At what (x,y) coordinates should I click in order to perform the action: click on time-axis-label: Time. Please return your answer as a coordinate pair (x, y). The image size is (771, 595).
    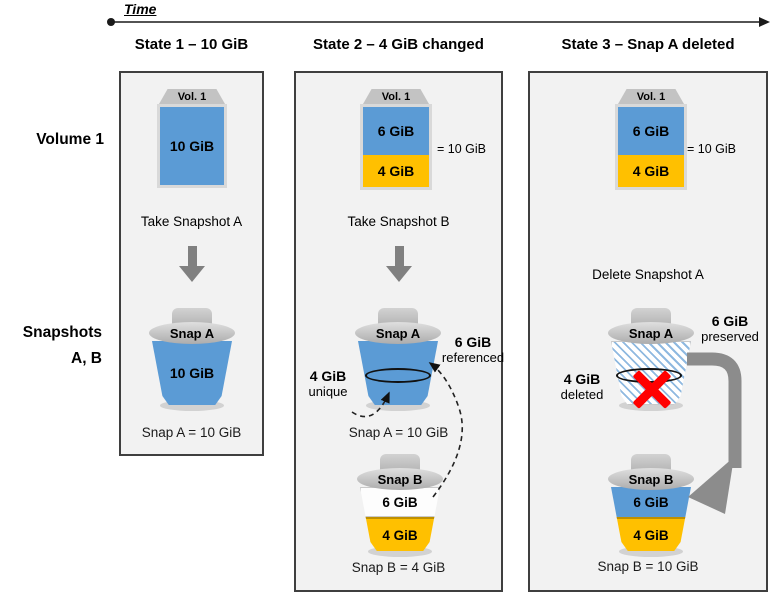
    Looking at the image, I should click on (140, 9).